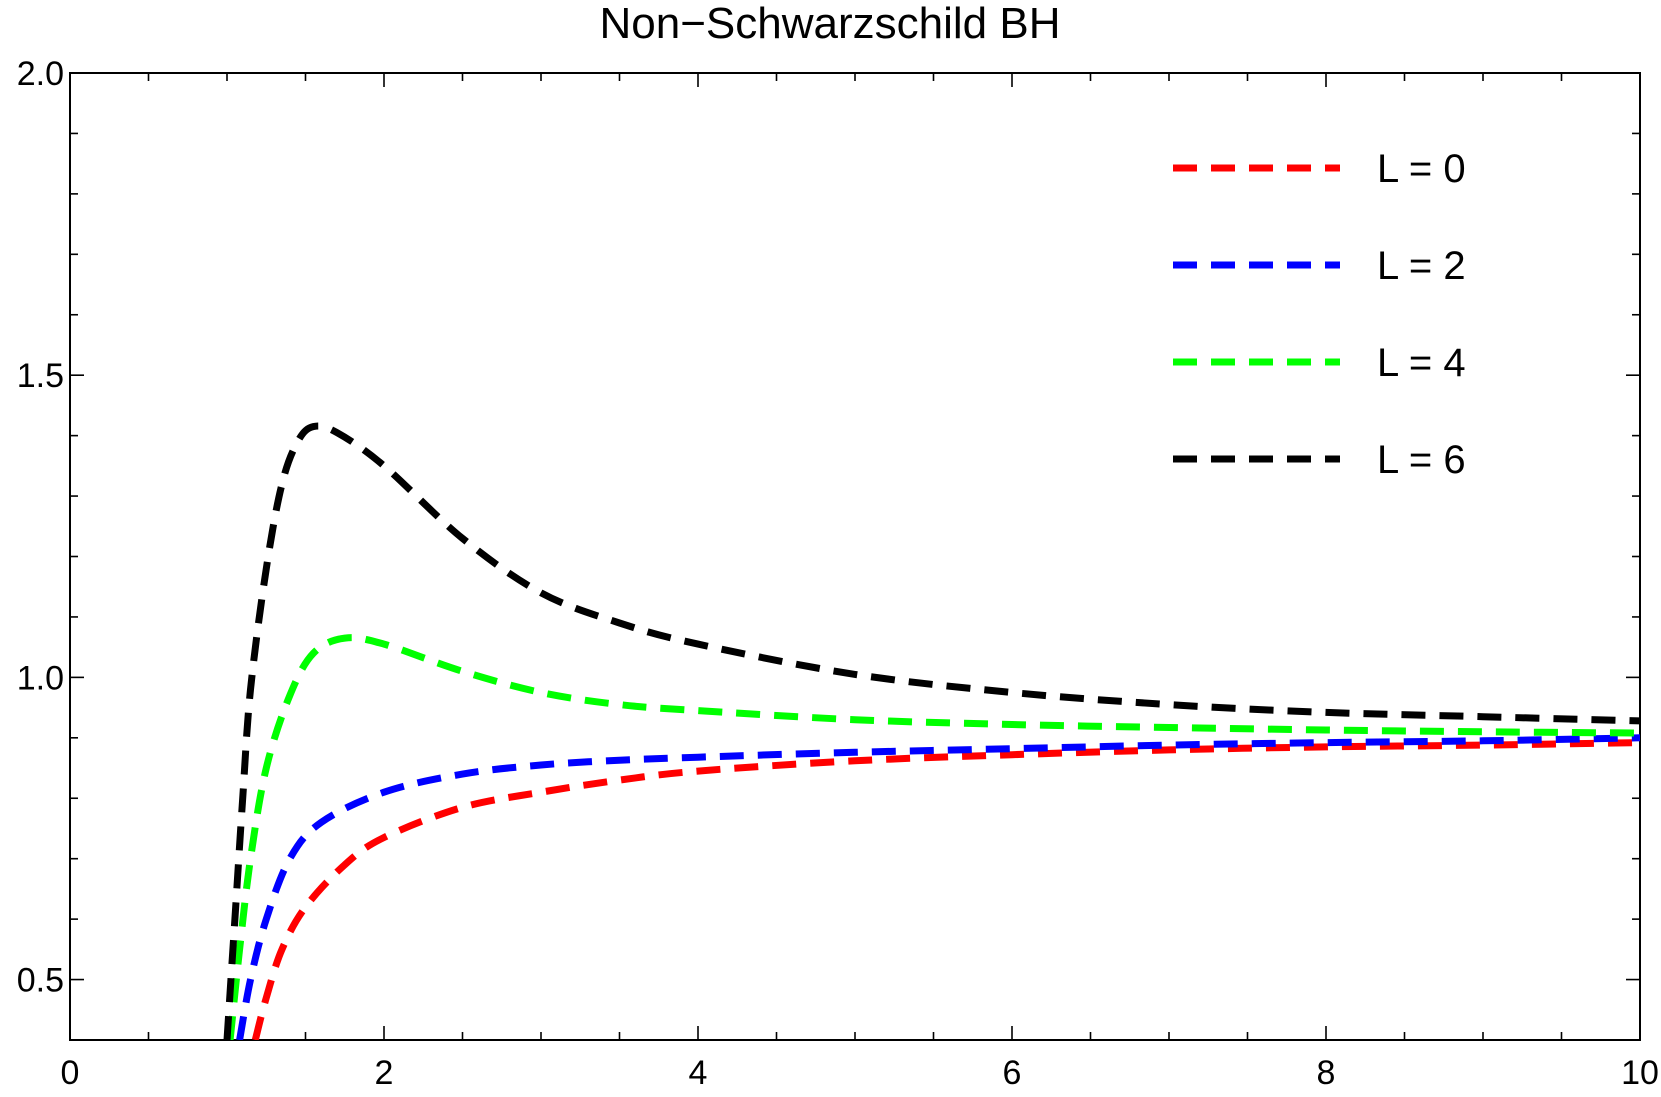  What do you see at coordinates (698, 1073) in the screenshot?
I see `x-tick-label: 4` at bounding box center [698, 1073].